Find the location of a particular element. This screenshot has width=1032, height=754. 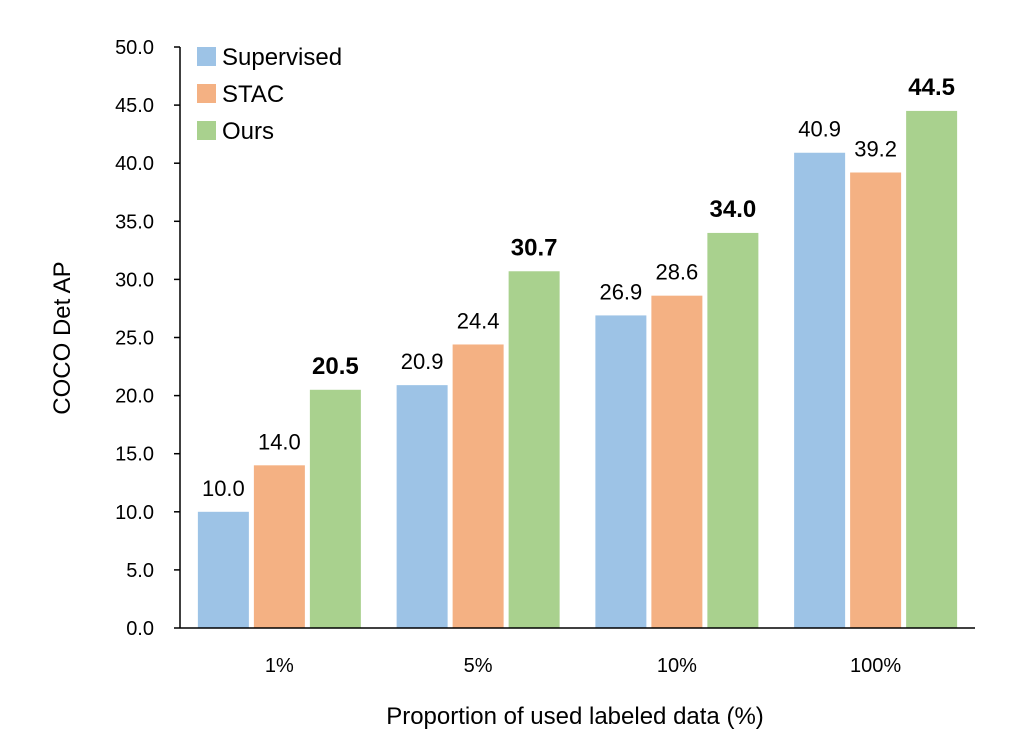

y-tick-label: 50.0 is located at coordinates (134, 48).